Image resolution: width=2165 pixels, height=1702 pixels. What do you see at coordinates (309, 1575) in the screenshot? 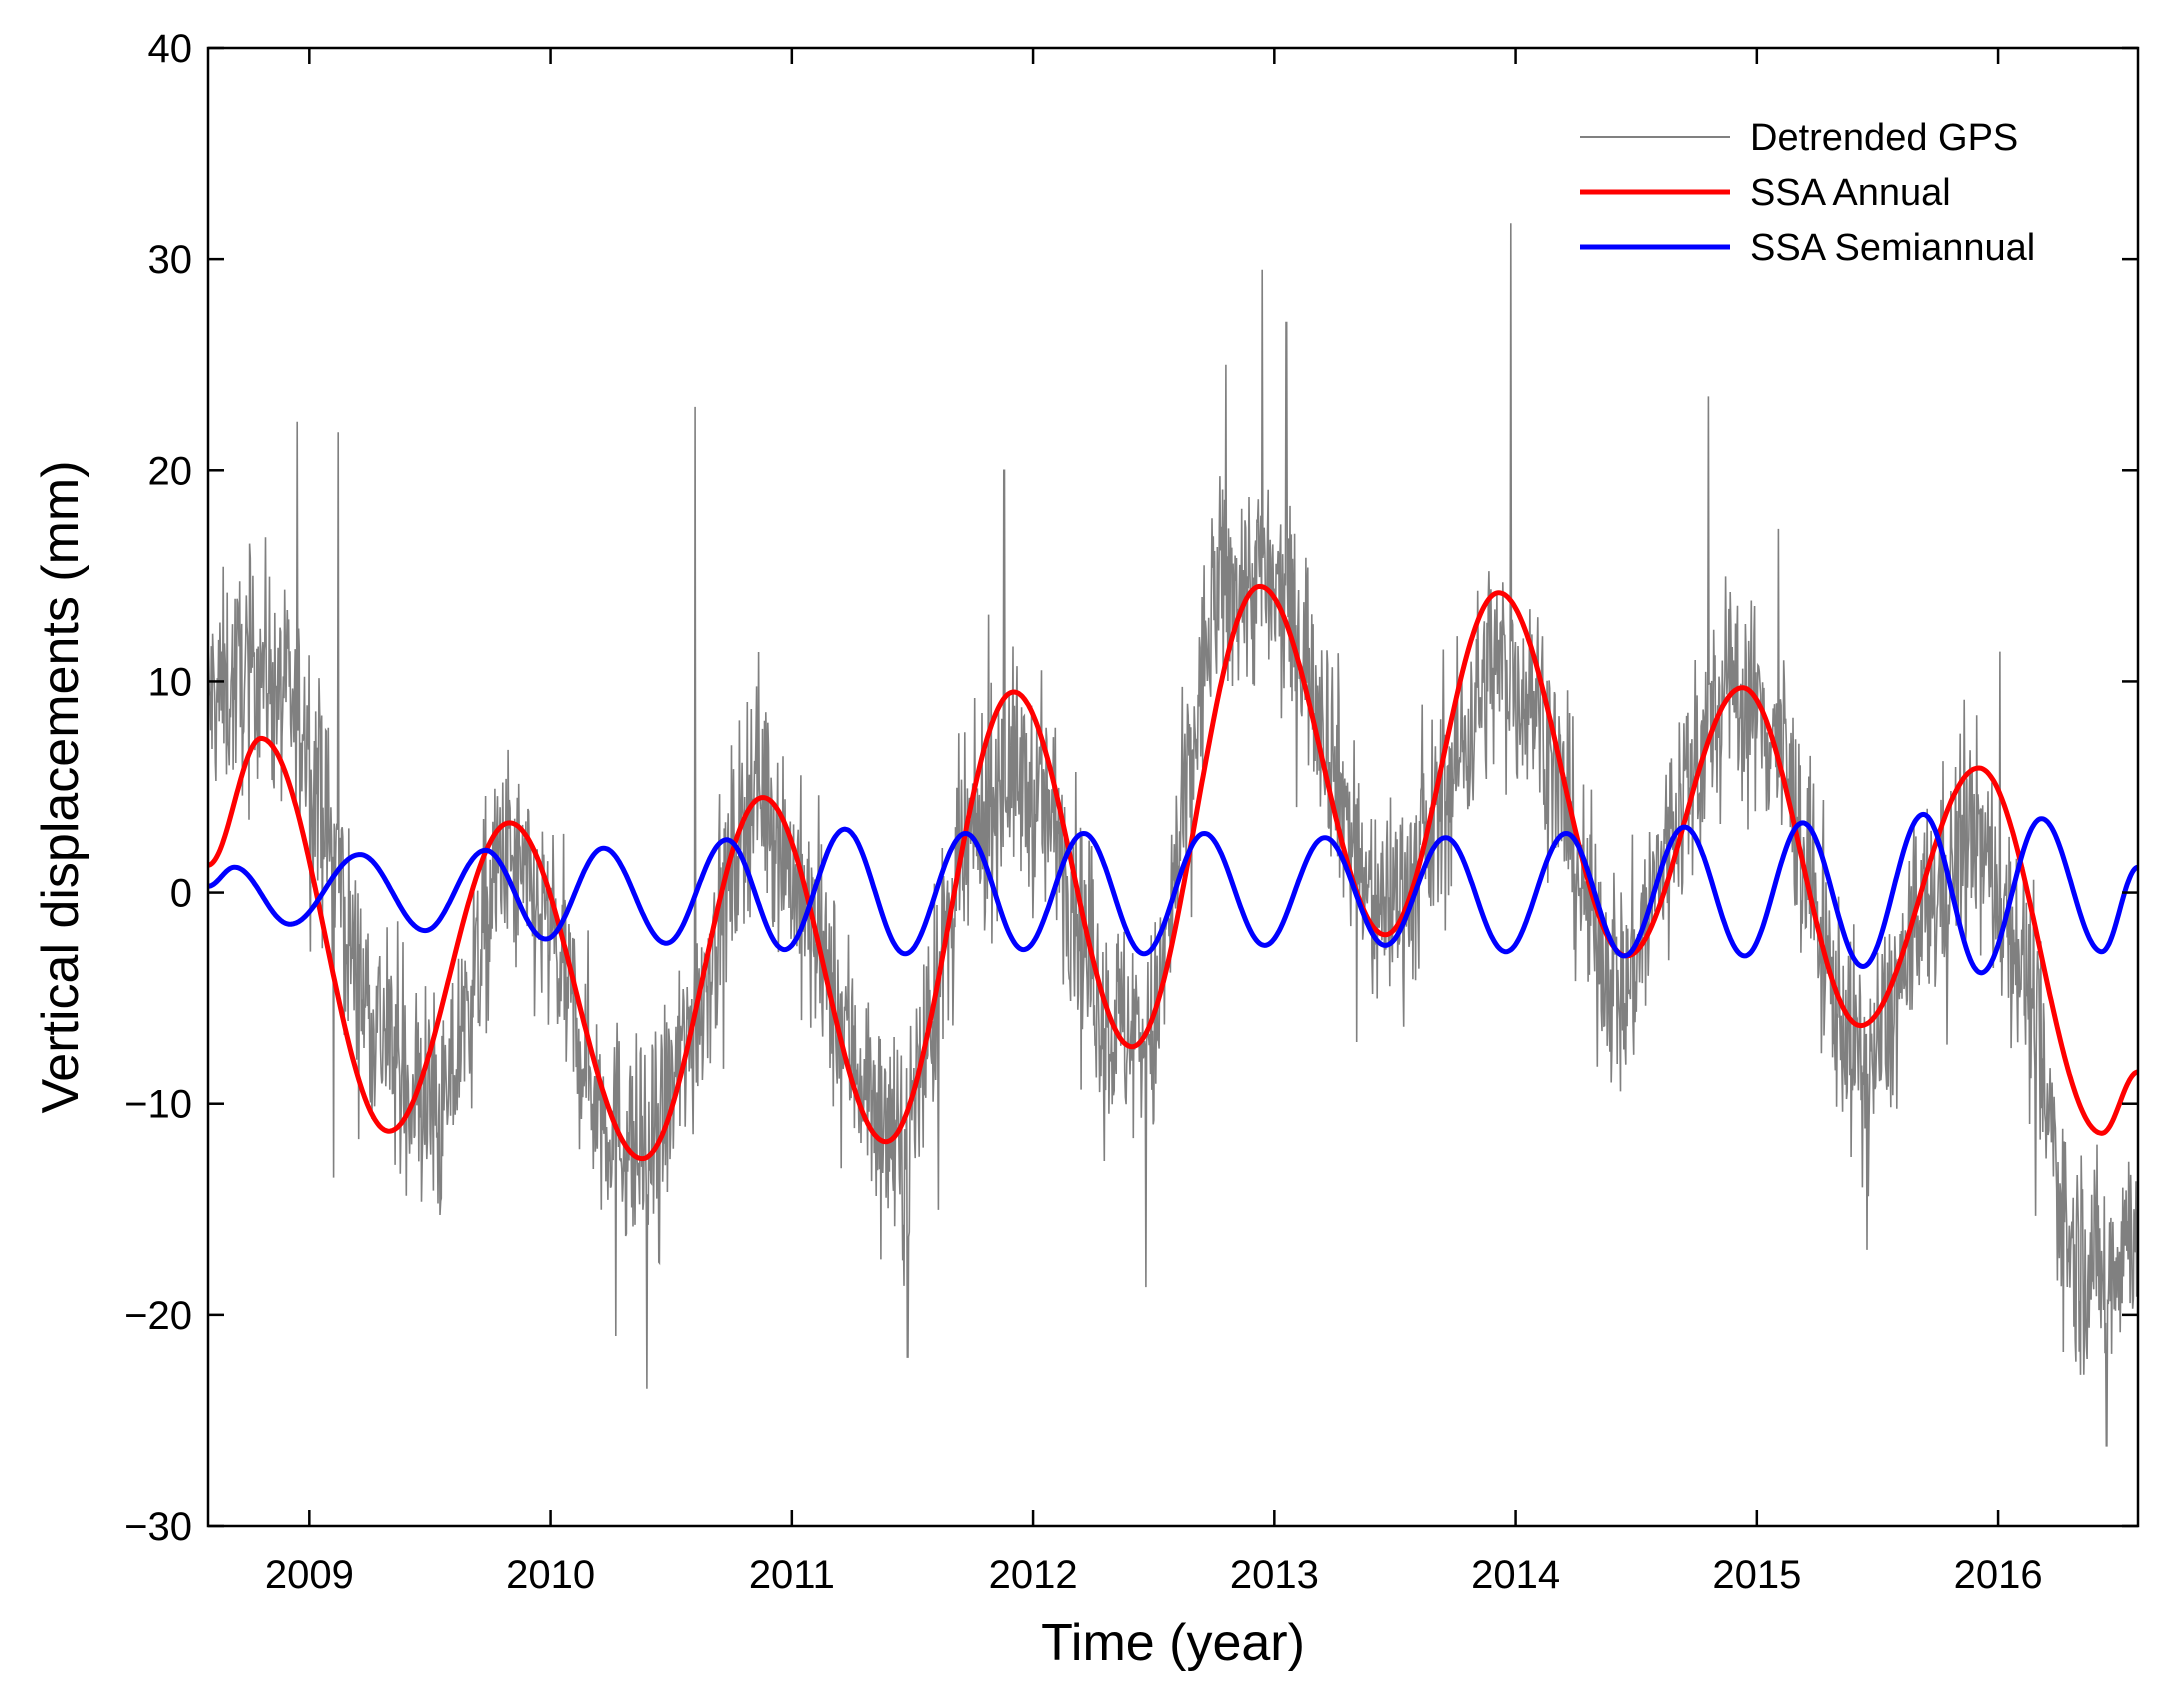
I see `x-tick-label: 2009` at bounding box center [309, 1575].